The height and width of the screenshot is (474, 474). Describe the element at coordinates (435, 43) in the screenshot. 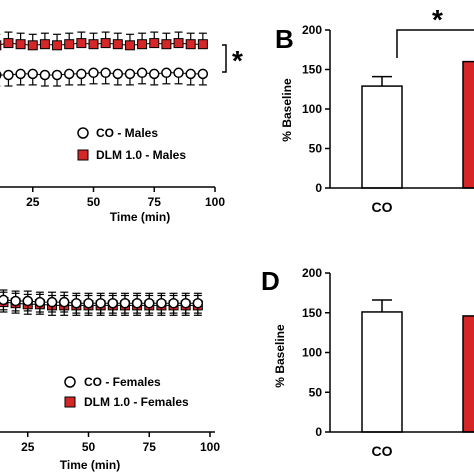

I see `panel-b-significance-bracket` at that location.